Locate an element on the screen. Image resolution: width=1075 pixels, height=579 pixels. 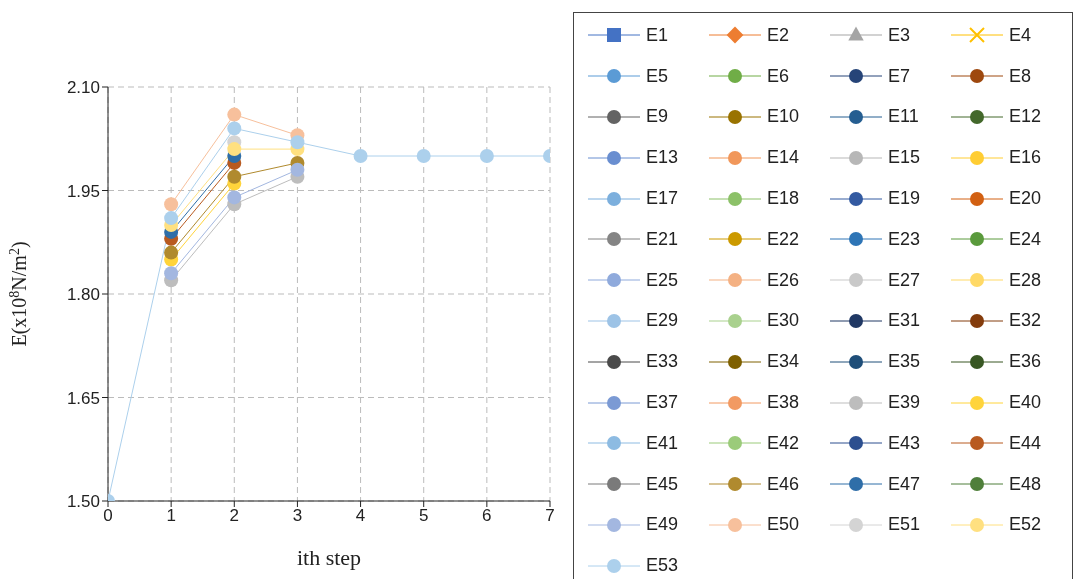
legend-label: E13 is located at coordinates (662, 158).